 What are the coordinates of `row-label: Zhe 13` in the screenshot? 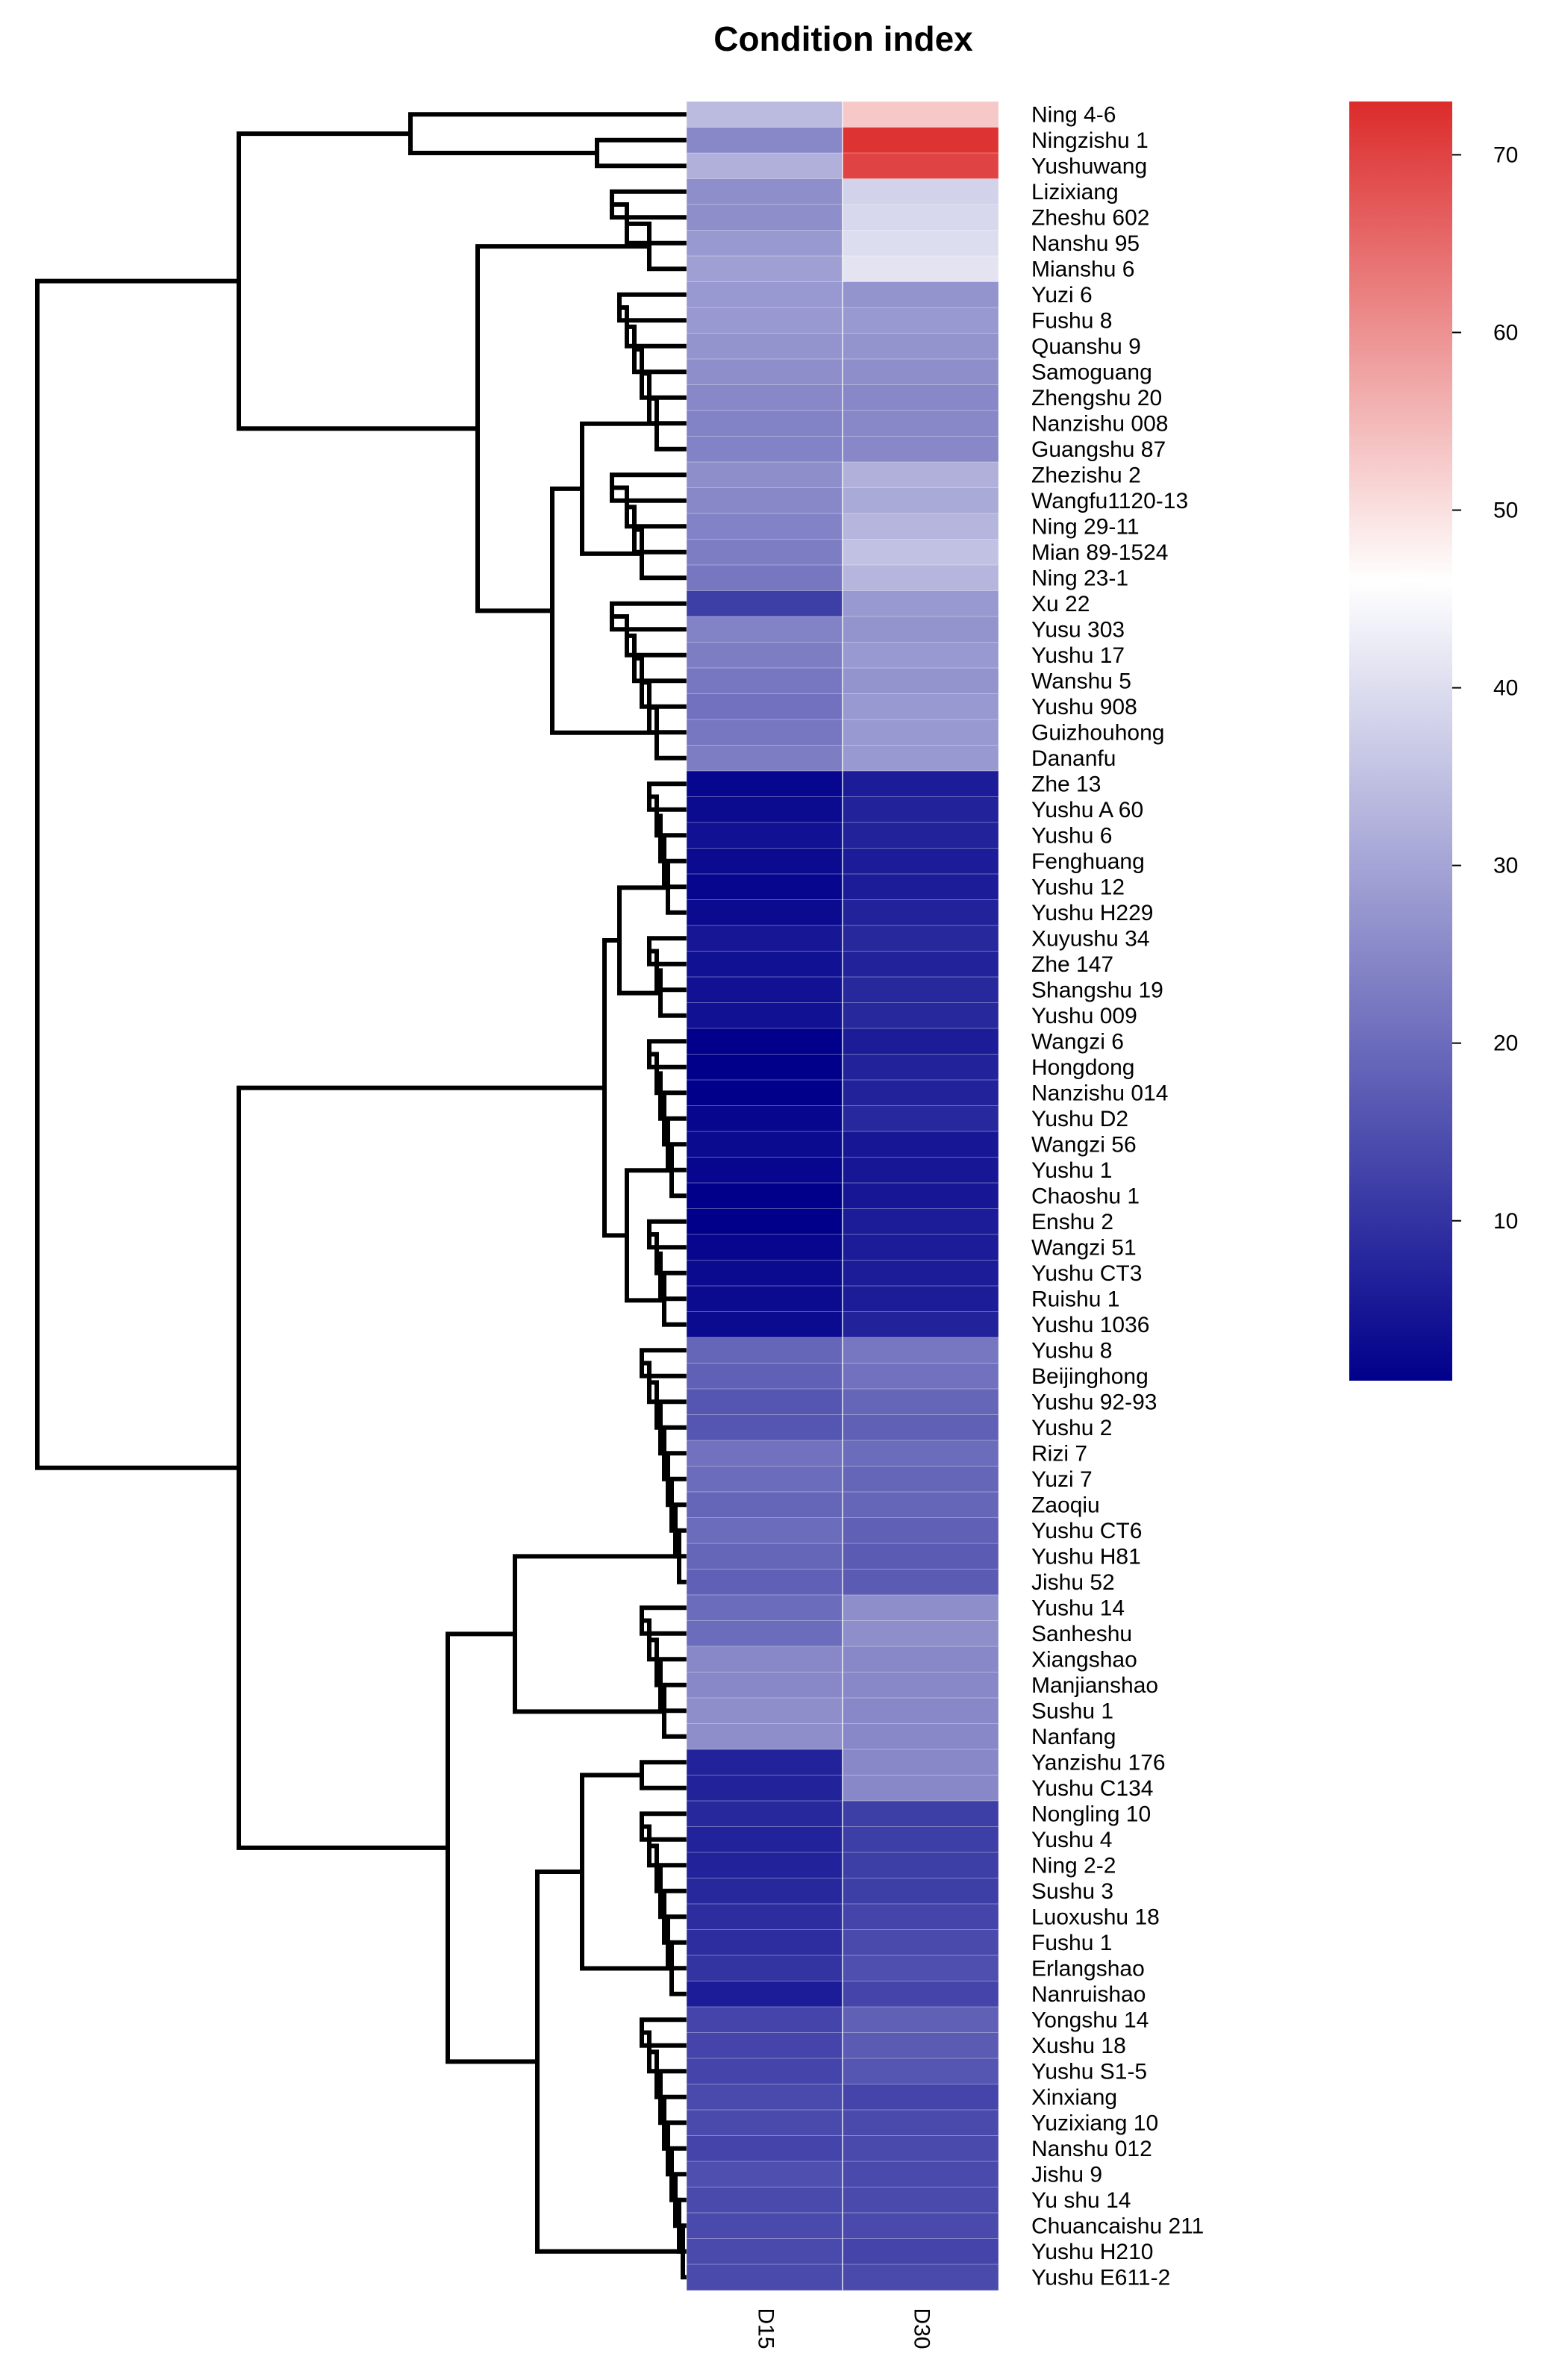 It's located at (1066, 784).